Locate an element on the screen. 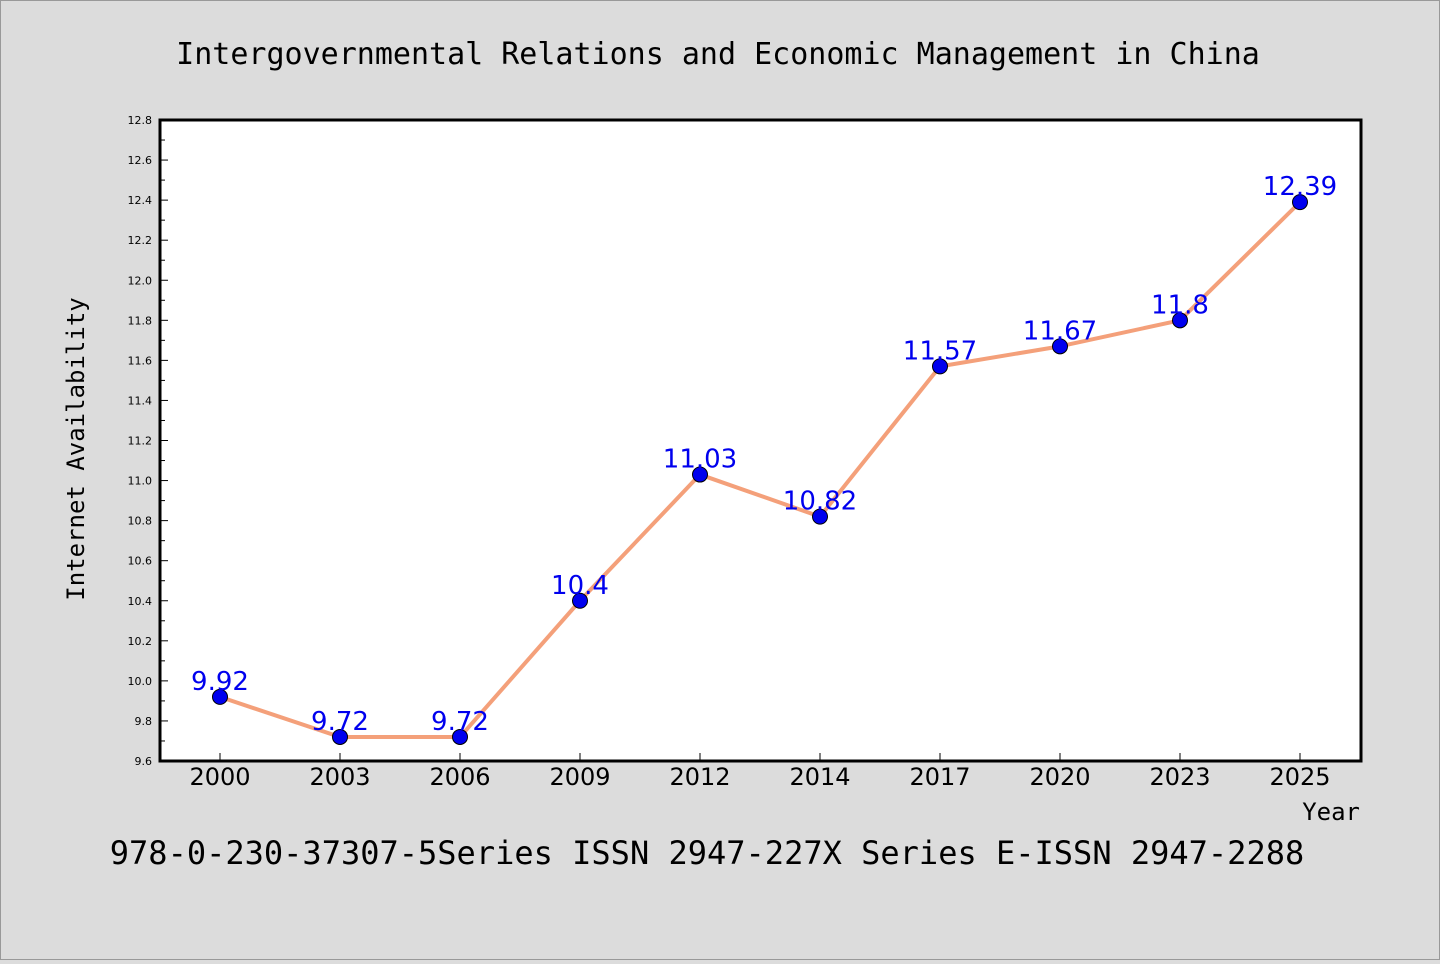 The width and height of the screenshot is (1440, 964). x-tick-label: 2006 is located at coordinates (459, 777).